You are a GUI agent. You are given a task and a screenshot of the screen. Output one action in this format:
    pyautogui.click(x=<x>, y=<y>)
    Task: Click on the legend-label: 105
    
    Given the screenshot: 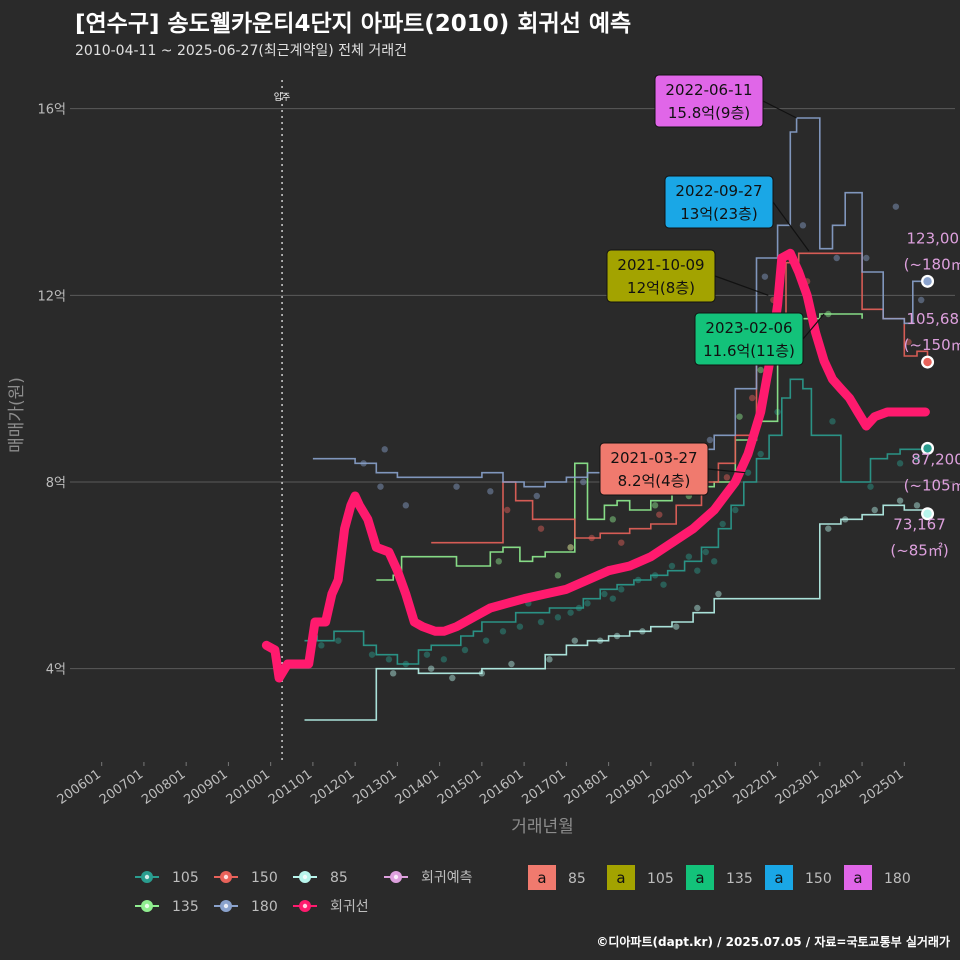 What is the action you would take?
    pyautogui.click(x=185, y=878)
    